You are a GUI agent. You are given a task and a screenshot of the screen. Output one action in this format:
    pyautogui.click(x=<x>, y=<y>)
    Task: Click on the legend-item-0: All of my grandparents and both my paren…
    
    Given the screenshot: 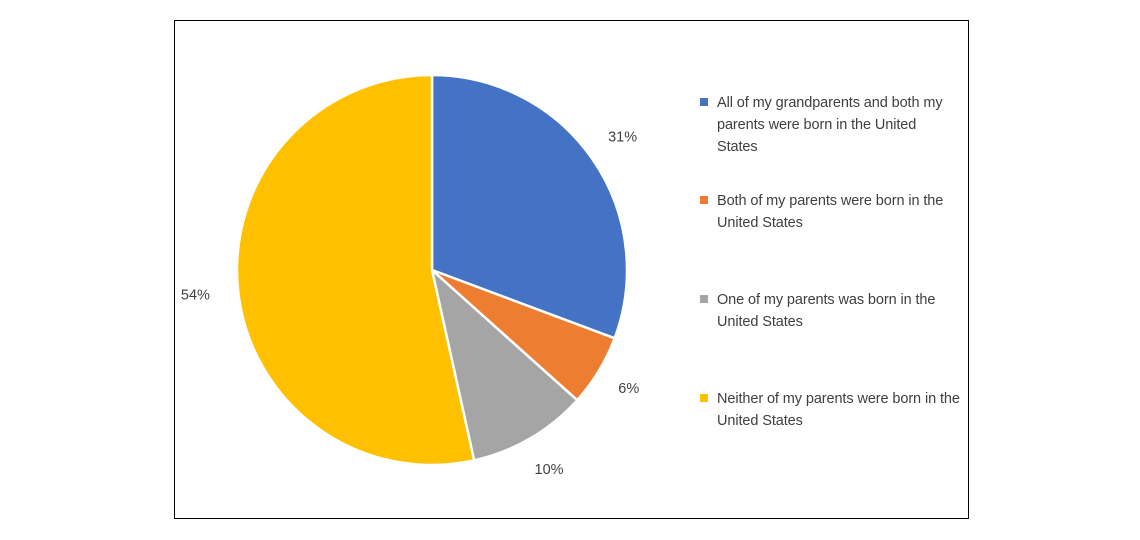 What is the action you would take?
    pyautogui.click(x=830, y=125)
    